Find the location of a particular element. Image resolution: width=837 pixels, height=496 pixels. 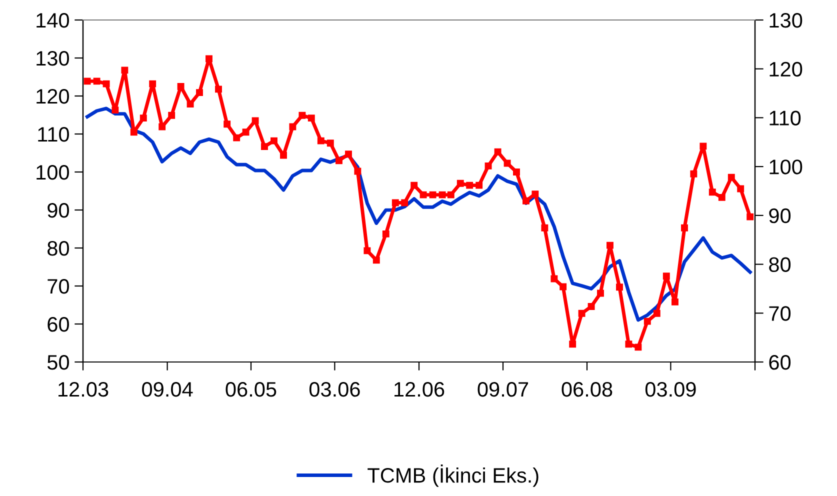

y2-tick-label: 120 is located at coordinates (786, 69).